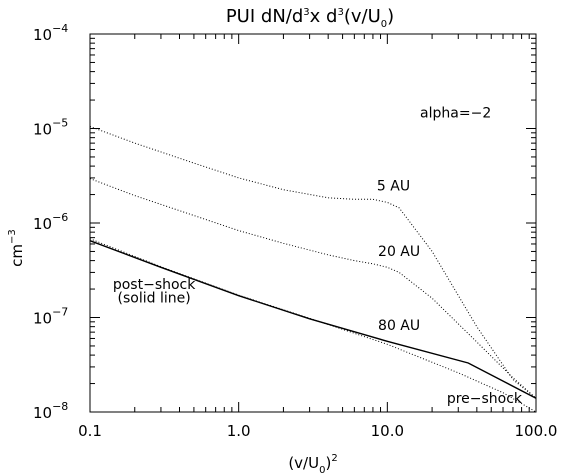 Image resolution: width=562 pixels, height=475 pixels. I want to click on annotation-label-5au: 5 AU, so click(393, 187).